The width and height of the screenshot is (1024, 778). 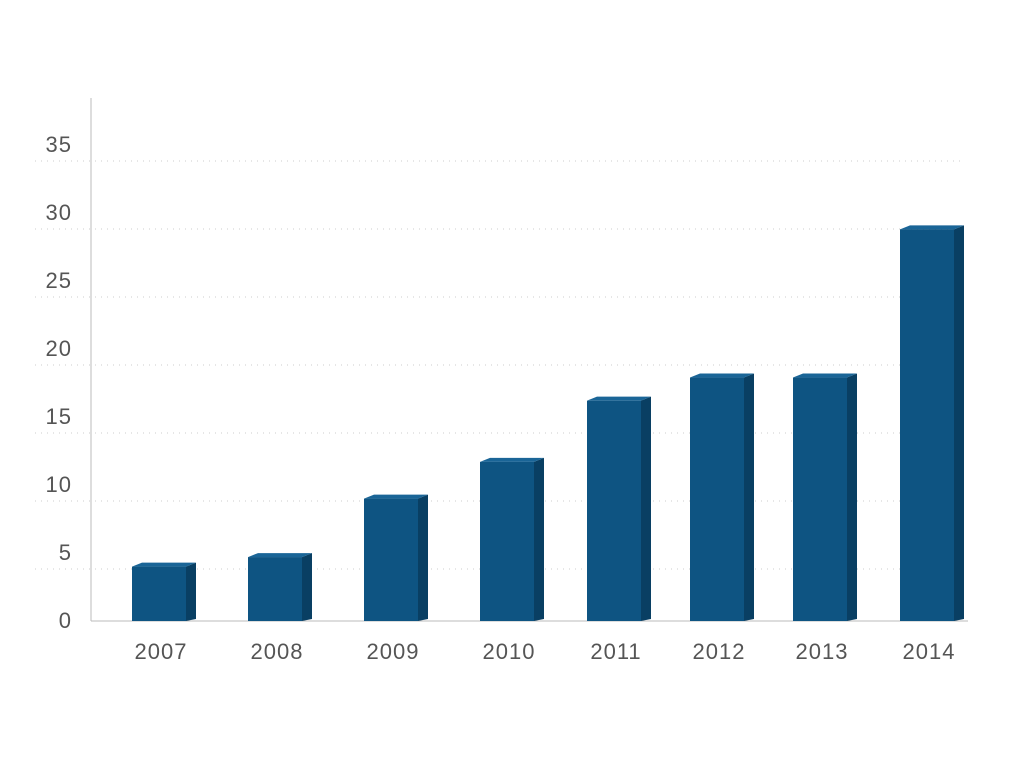 What do you see at coordinates (59, 484) in the screenshot?
I see `y-tick-label: 10` at bounding box center [59, 484].